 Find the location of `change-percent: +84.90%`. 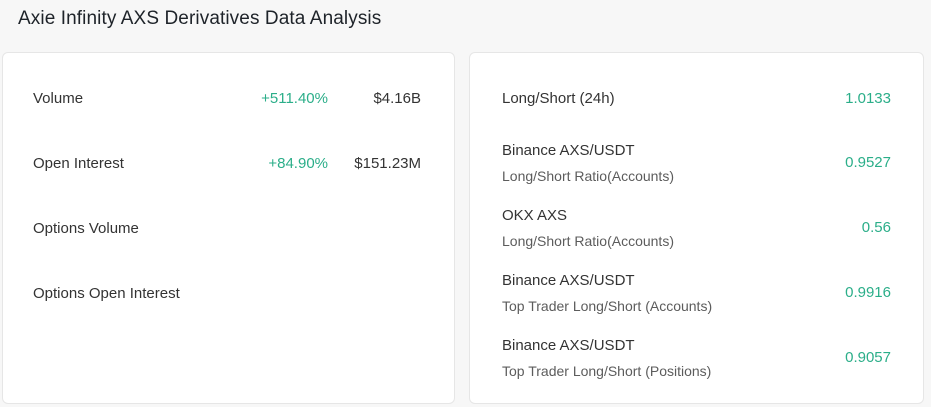

change-percent: +84.90% is located at coordinates (298, 163).